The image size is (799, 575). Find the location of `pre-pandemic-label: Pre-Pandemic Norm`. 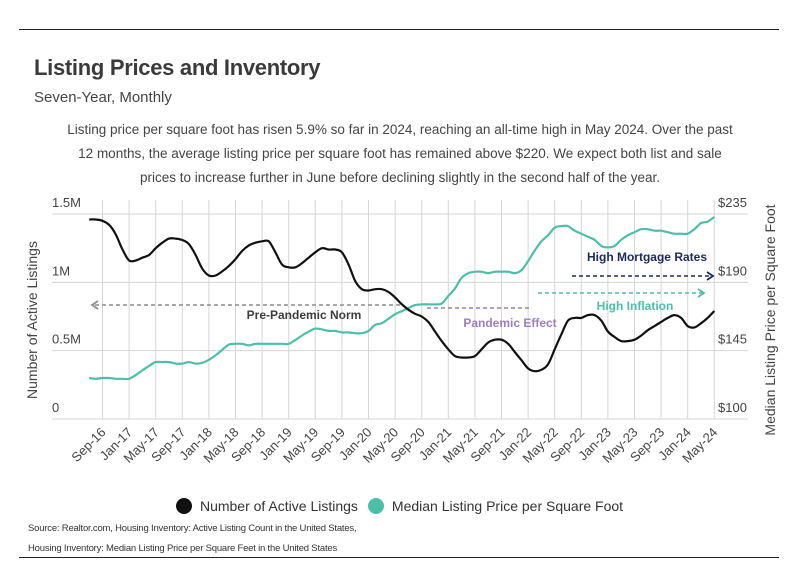

pre-pandemic-label: Pre-Pandemic Norm is located at coordinates (304, 315).